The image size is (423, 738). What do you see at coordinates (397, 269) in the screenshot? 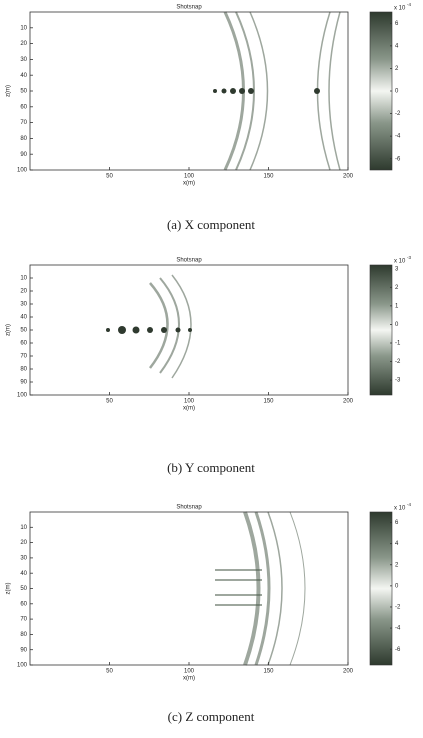
I see `colorbar-tick-label: 3` at bounding box center [397, 269].